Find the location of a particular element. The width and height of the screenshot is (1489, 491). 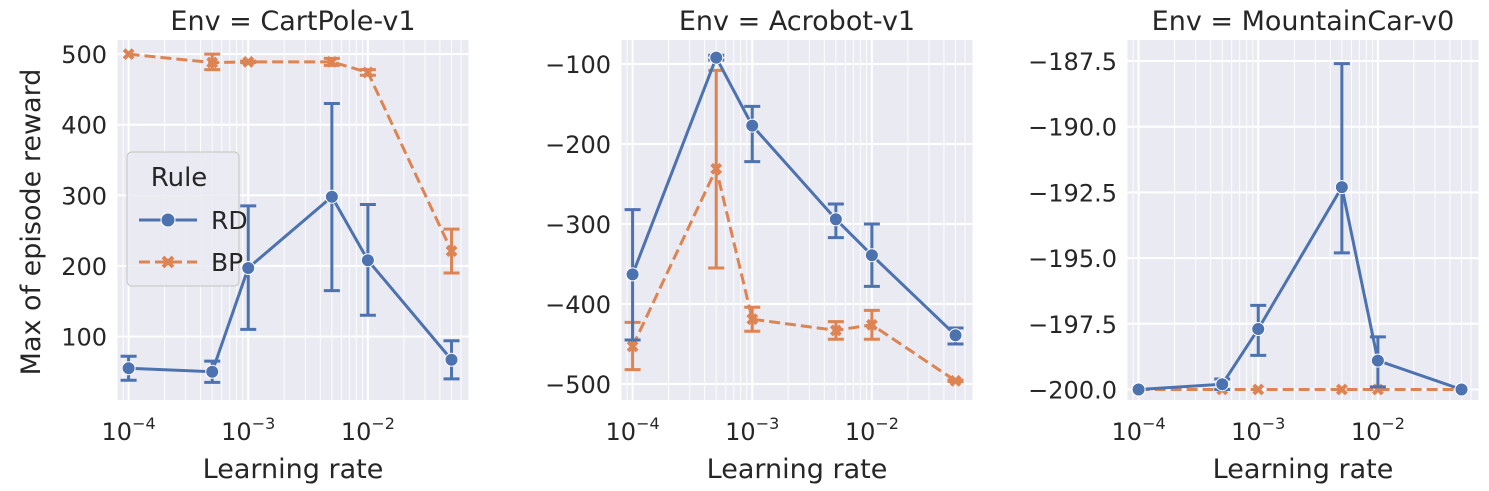

chart-title: Env = CartPole-v1 is located at coordinates (292, 21).